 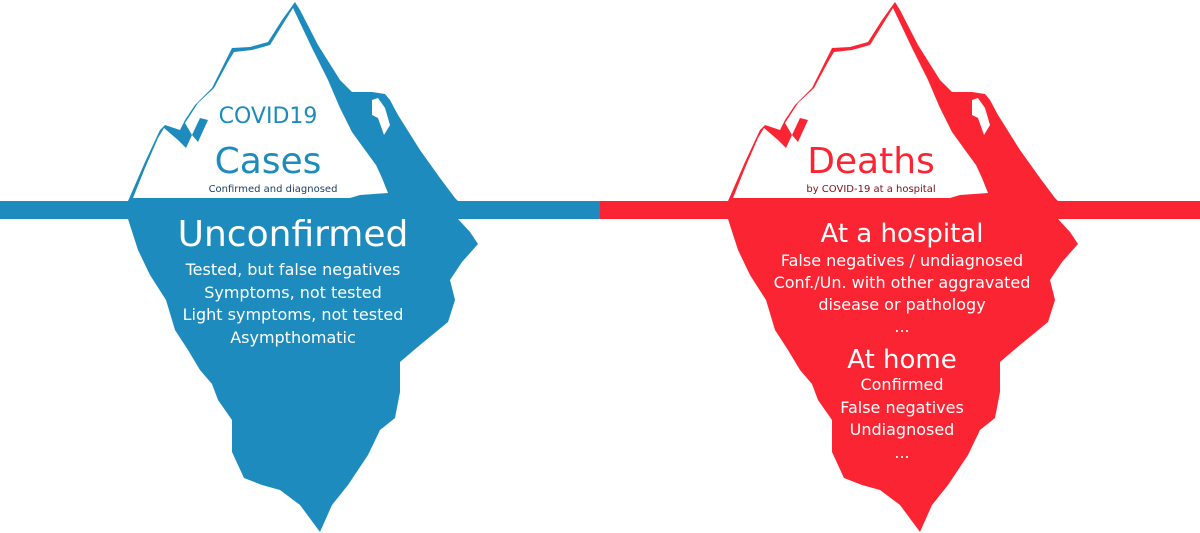 What do you see at coordinates (902, 360) in the screenshot?
I see `deaths-heading-home: At home` at bounding box center [902, 360].